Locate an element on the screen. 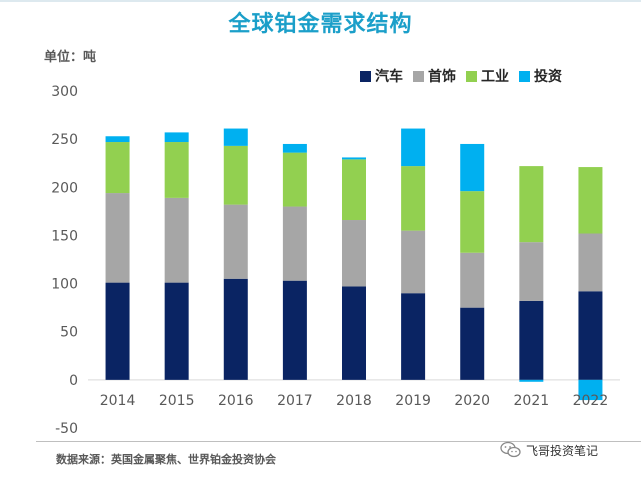 This screenshot has height=481, width=641. y-tick-label: 200 is located at coordinates (64, 188).